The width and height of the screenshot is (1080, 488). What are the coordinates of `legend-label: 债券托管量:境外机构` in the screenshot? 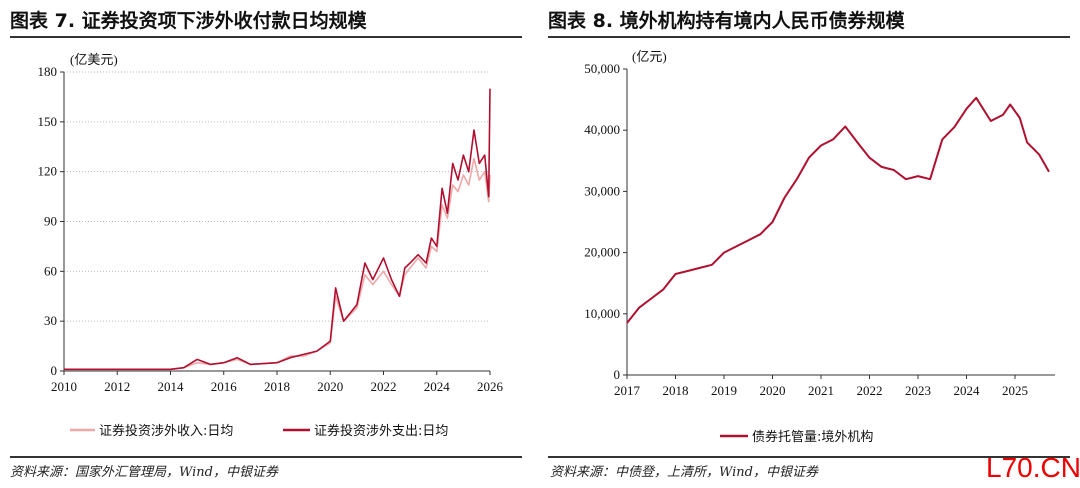 It's located at (812, 437).